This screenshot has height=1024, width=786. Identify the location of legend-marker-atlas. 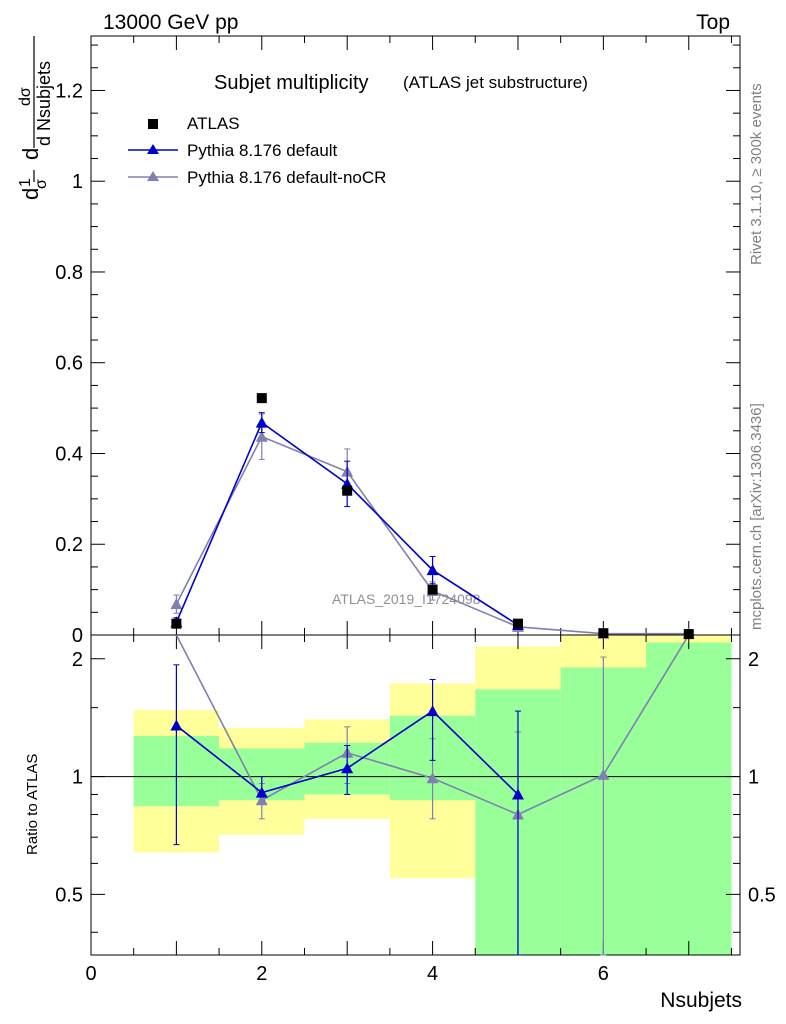
(153, 124).